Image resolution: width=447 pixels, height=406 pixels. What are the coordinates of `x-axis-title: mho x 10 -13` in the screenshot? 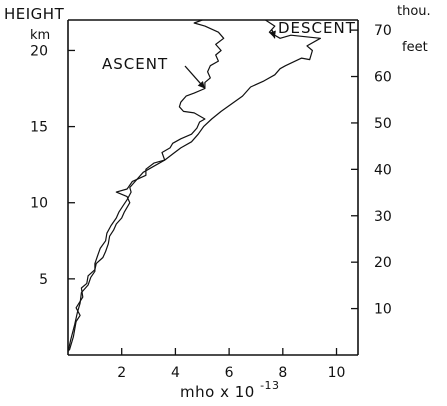 It's located at (230, 390).